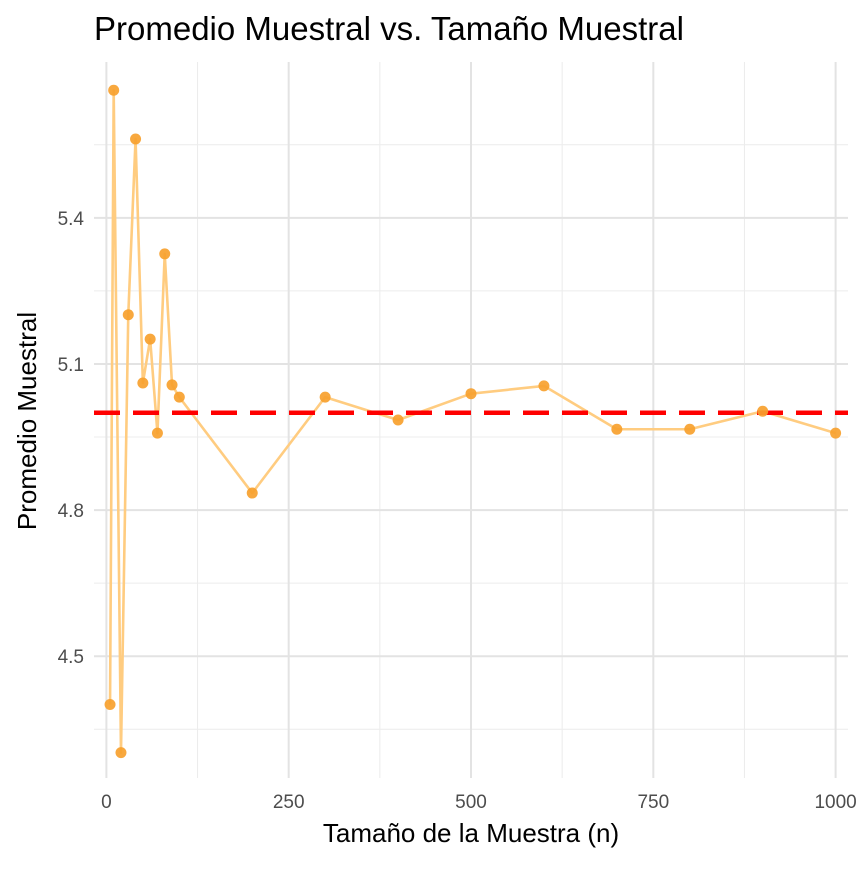 The width and height of the screenshot is (864, 869). What do you see at coordinates (71, 438) in the screenshot?
I see `y-tick-labels: 4.5 4.8 5.1 5.4` at bounding box center [71, 438].